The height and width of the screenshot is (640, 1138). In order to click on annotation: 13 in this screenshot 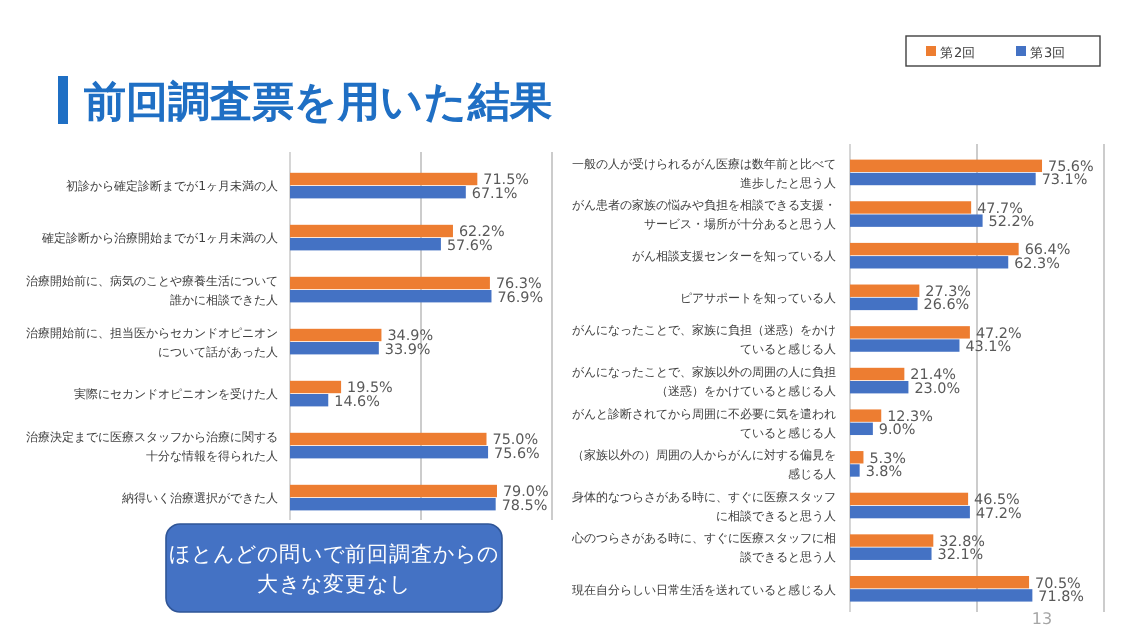, I will do `click(1042, 619)`.